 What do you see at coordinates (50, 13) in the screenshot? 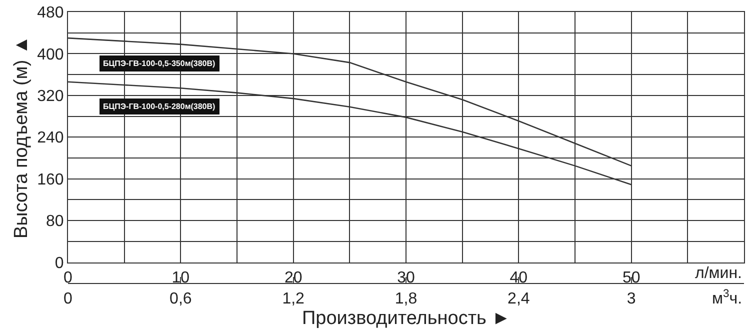
I see `y-tick-label: 480` at bounding box center [50, 13].